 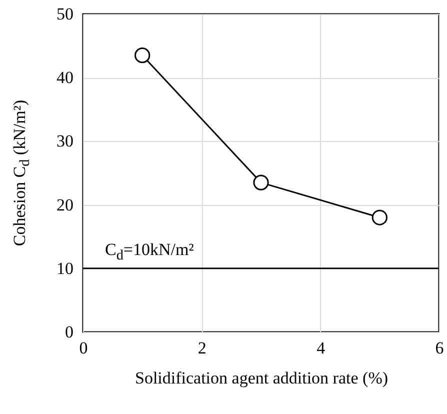 I want to click on y-tick-label: 50, so click(x=65, y=14).